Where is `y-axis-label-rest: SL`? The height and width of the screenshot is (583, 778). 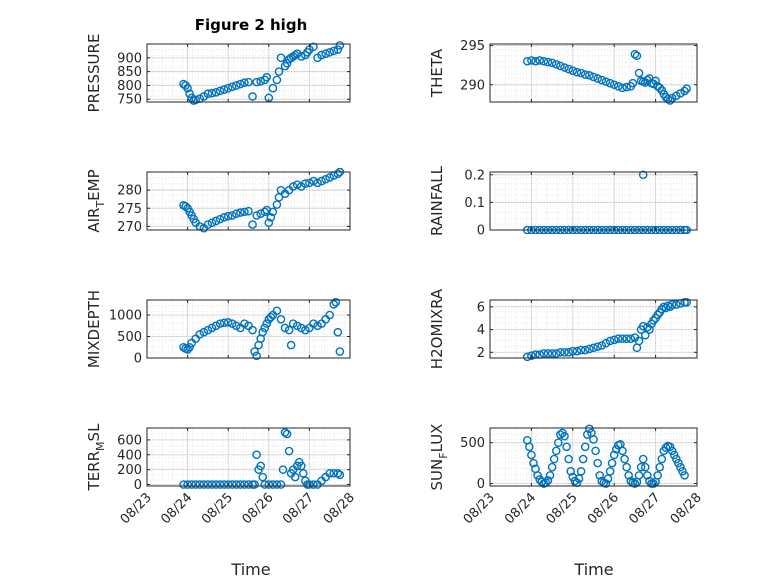
y-axis-label-rest: SL is located at coordinates (94, 432).